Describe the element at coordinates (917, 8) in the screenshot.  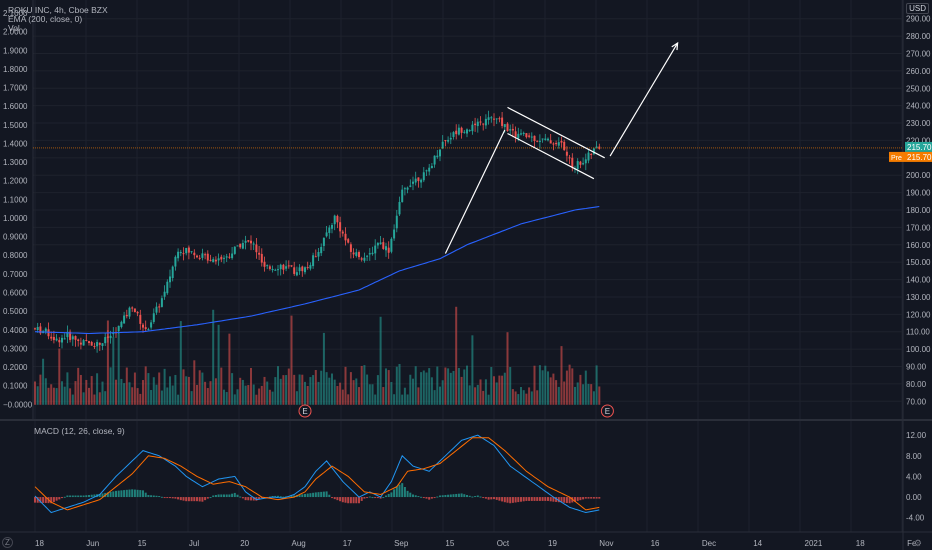
I see `currency-button: USD` at that location.